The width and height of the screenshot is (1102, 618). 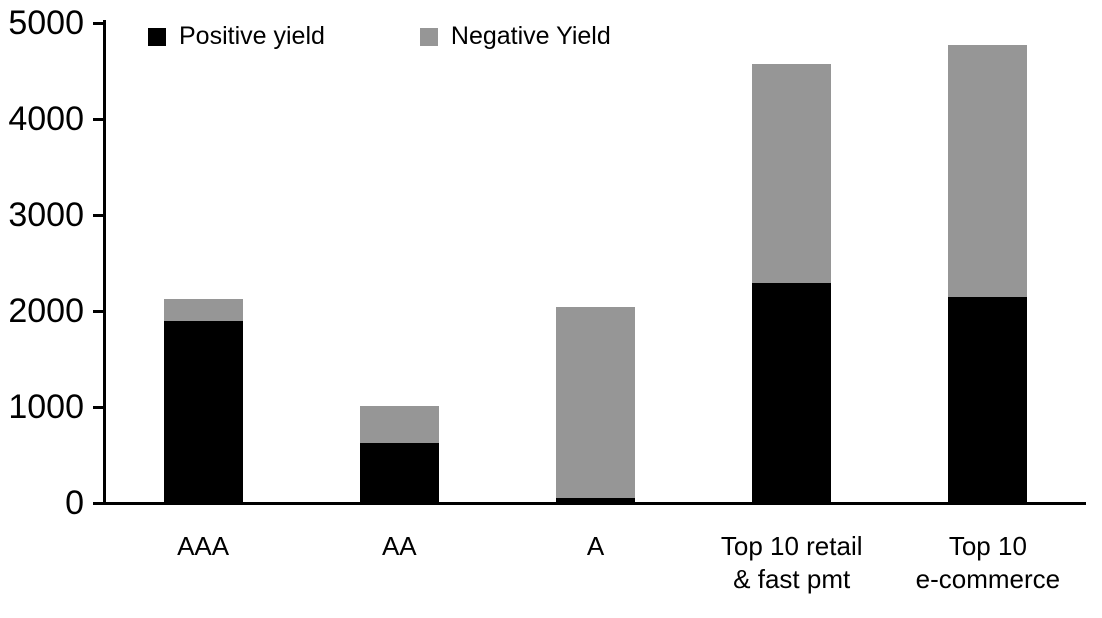 I want to click on y-tick-label-4000: 4000, so click(x=46, y=119).